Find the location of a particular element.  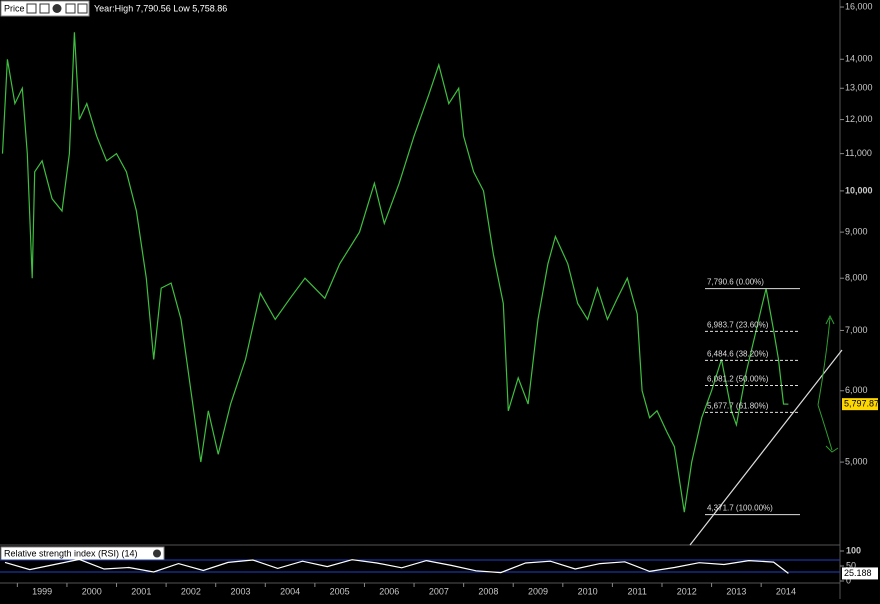

last-value-label: 5,797.87 is located at coordinates (861, 404).